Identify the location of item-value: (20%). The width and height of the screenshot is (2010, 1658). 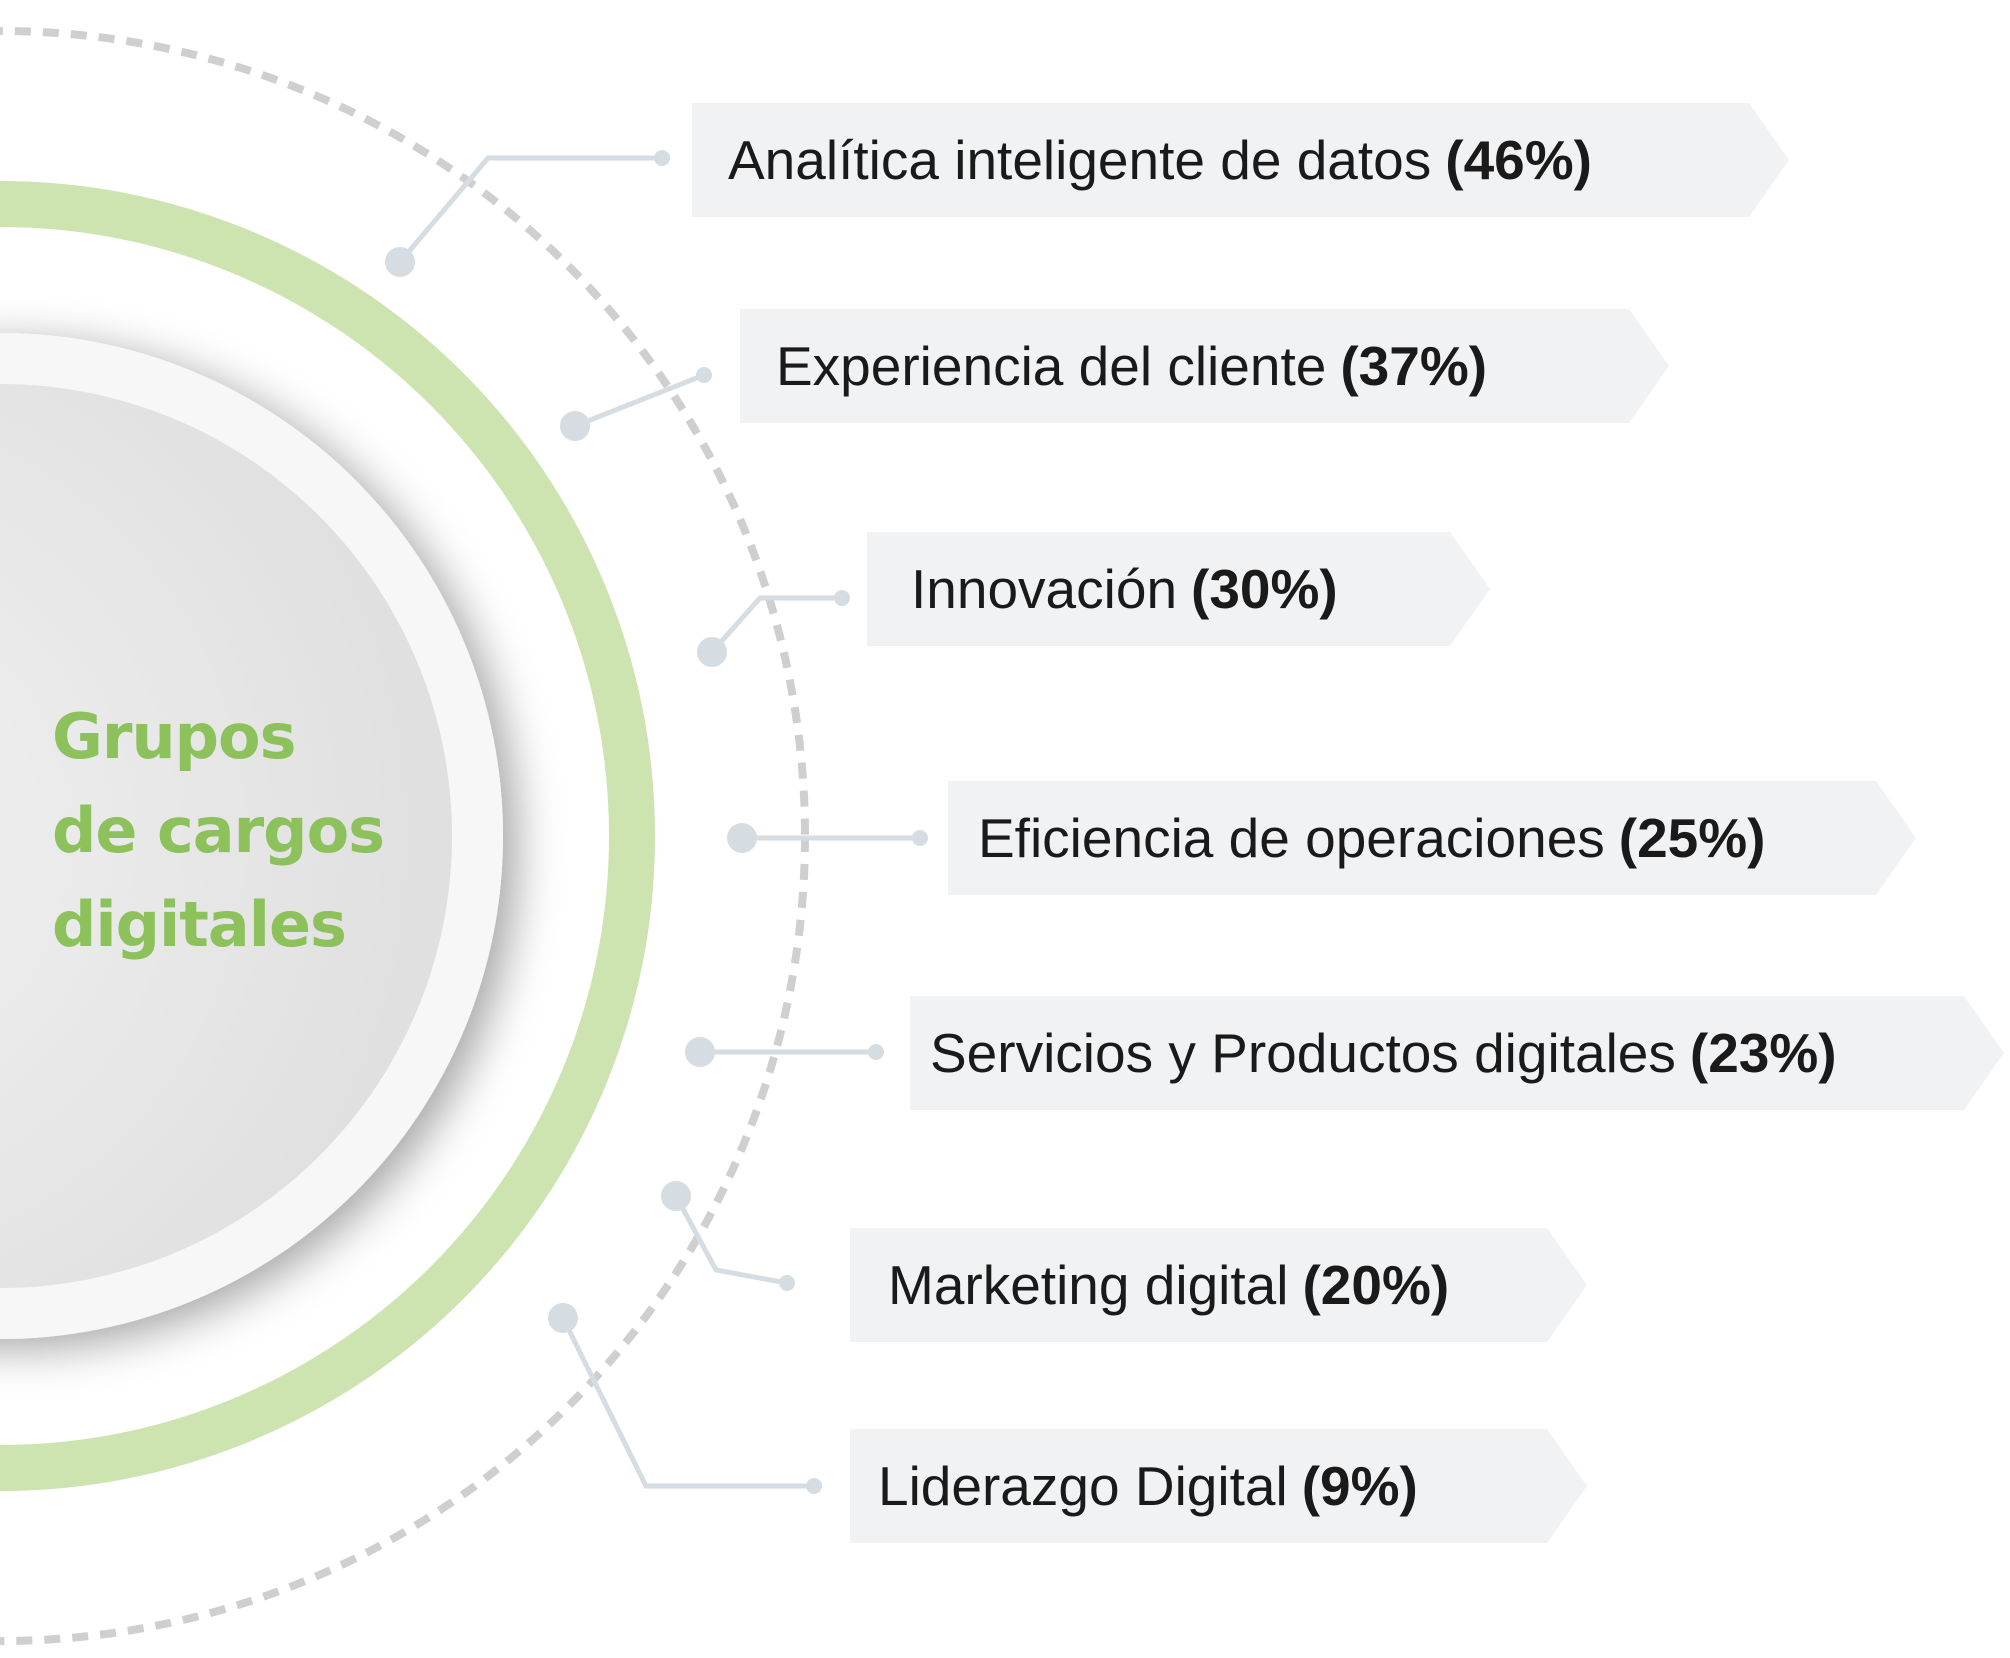
(1376, 1285).